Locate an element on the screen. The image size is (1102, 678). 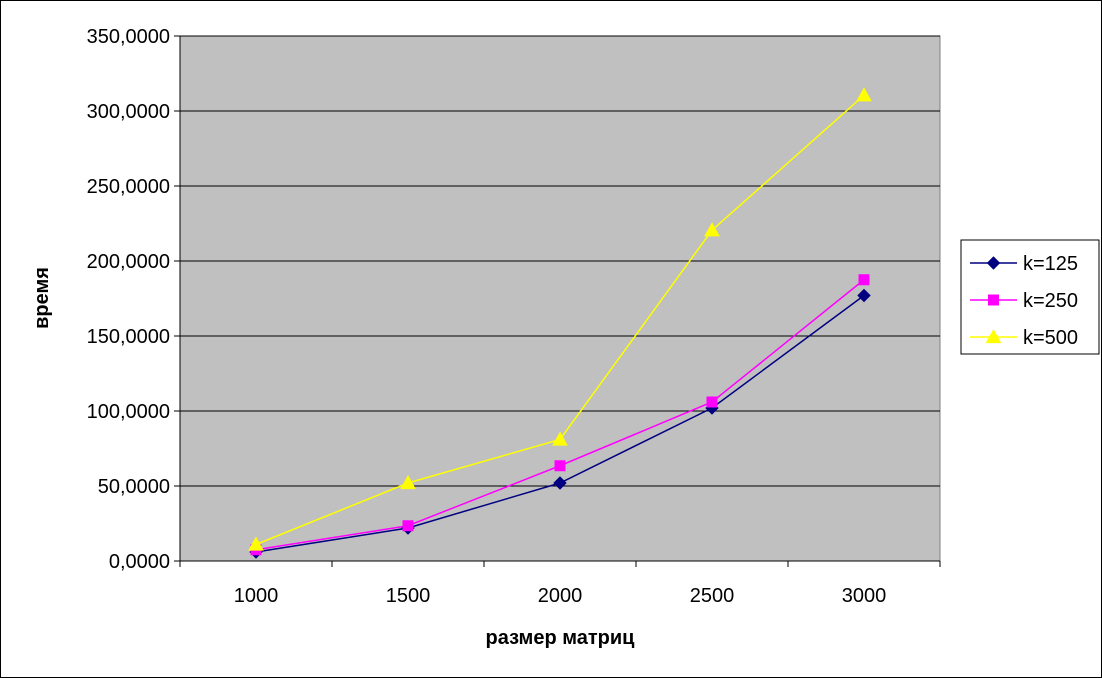
y-tick-label: 200,0000 is located at coordinates (128, 262).